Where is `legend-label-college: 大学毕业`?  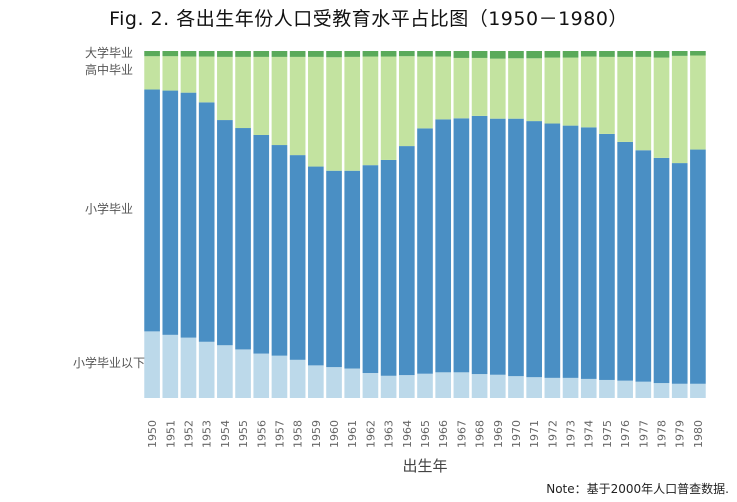
legend-label-college: 大学毕业 is located at coordinates (109, 52).